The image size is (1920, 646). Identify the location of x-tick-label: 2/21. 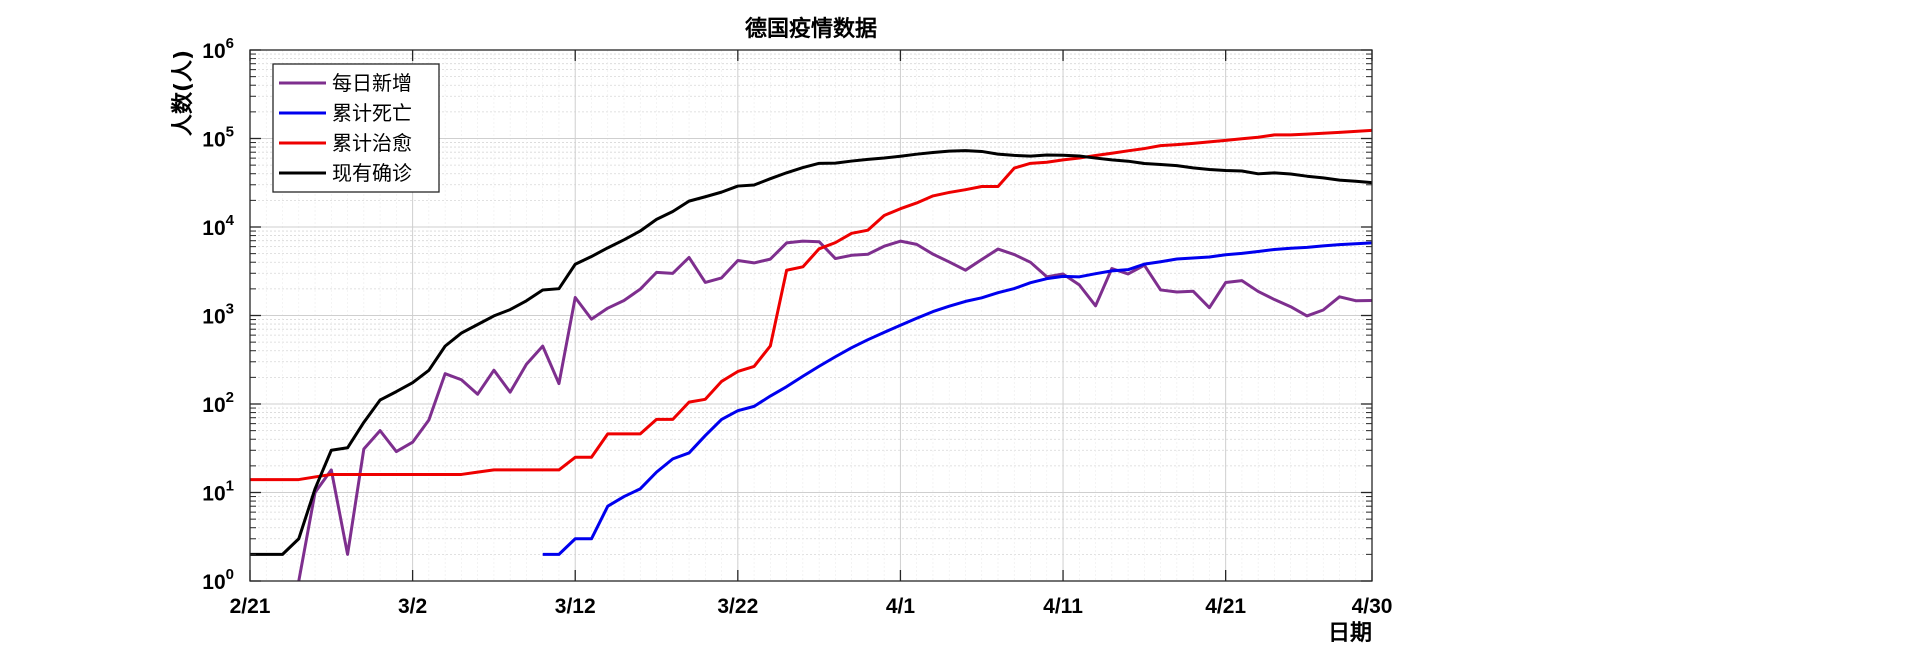
(250, 606).